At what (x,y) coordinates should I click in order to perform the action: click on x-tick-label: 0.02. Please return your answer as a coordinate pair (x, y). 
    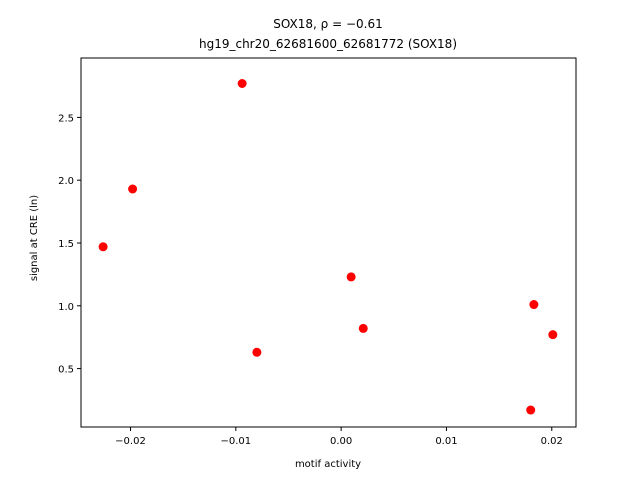
    Looking at the image, I should click on (552, 441).